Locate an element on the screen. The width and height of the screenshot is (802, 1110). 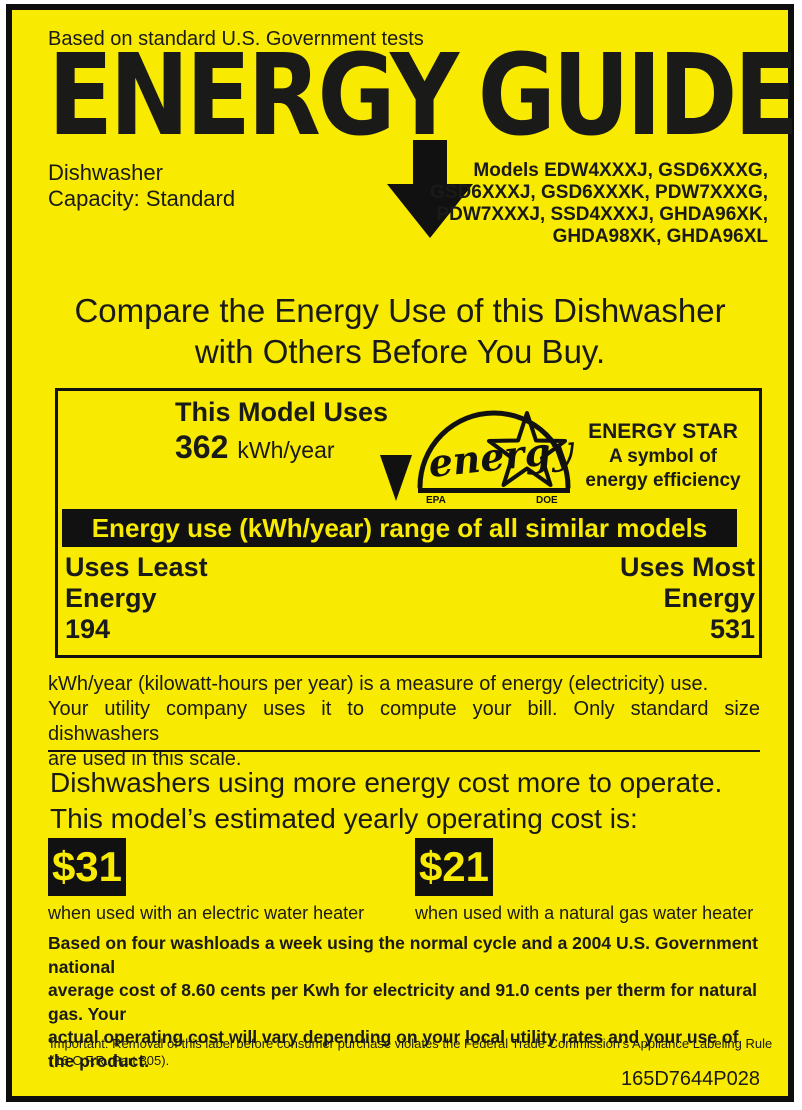
model-uses-value-row: 362 kWh/year is located at coordinates (255, 447).